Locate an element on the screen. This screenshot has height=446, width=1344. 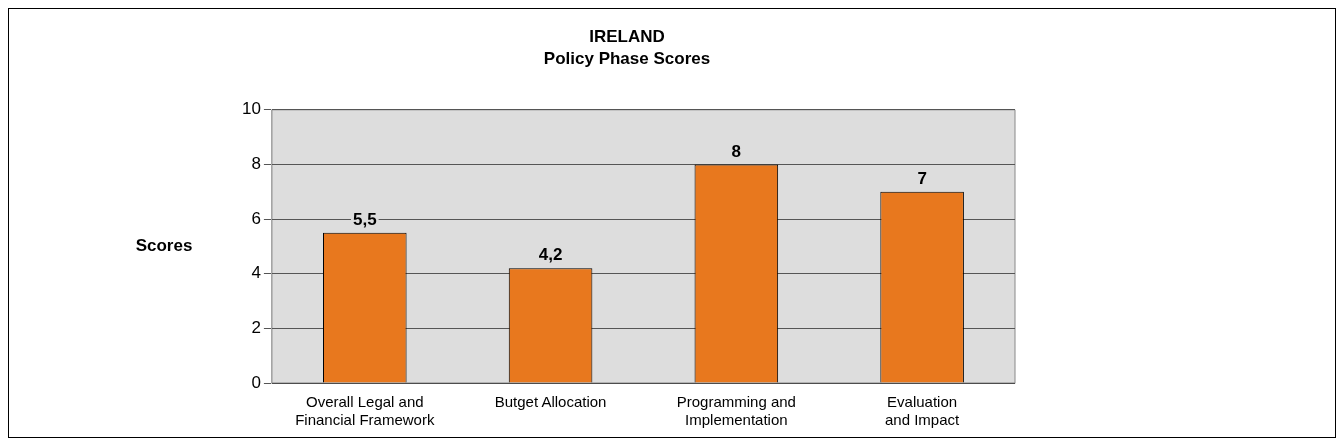
x-tick-label: Overall Legal and Financial Framework is located at coordinates (365, 411).